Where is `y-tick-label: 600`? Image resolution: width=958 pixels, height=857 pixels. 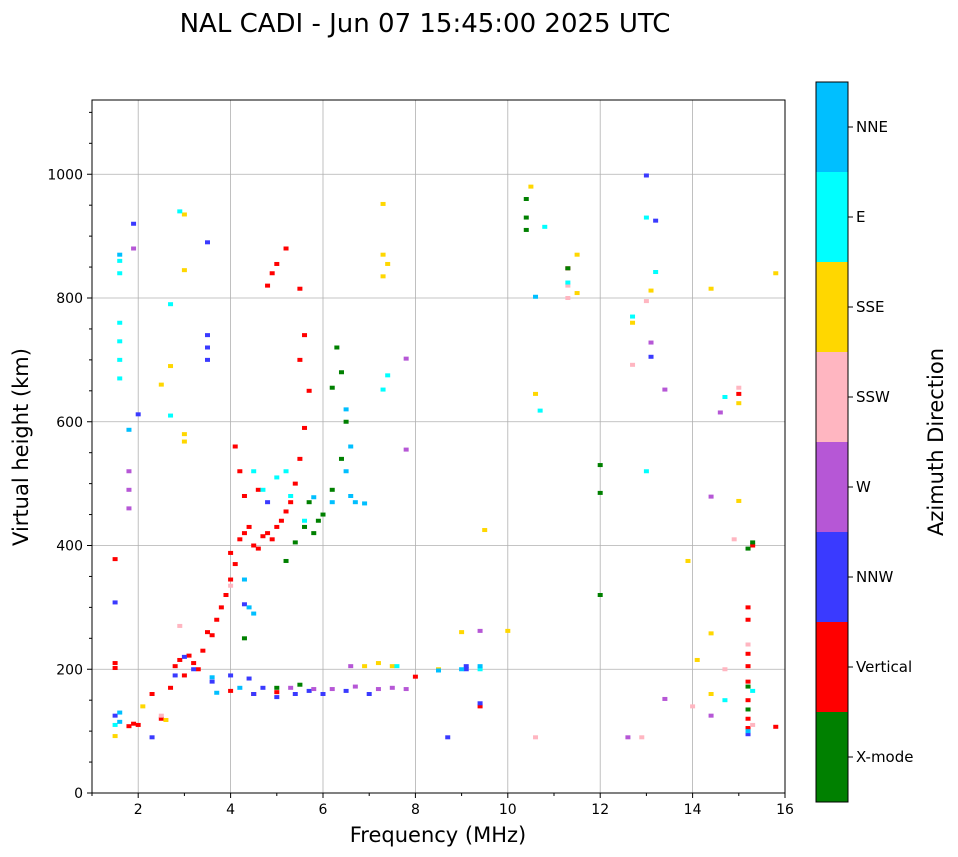 y-tick-label: 600 is located at coordinates (69, 423).